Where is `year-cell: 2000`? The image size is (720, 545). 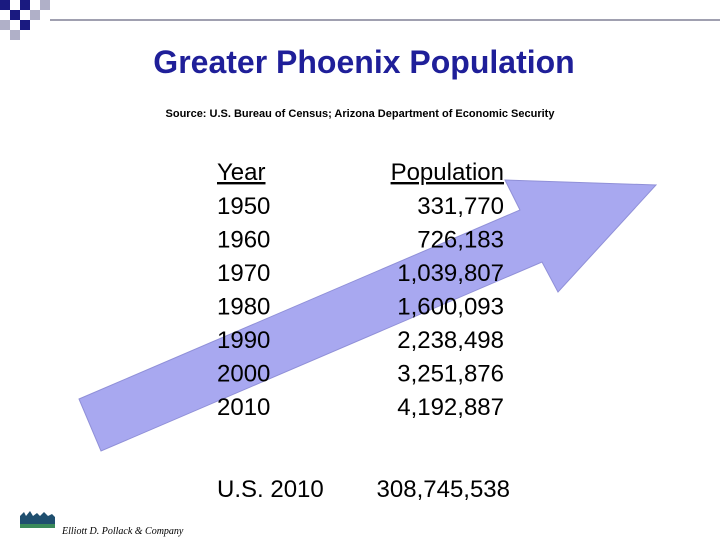
year-cell: 2000 is located at coordinates (243, 374).